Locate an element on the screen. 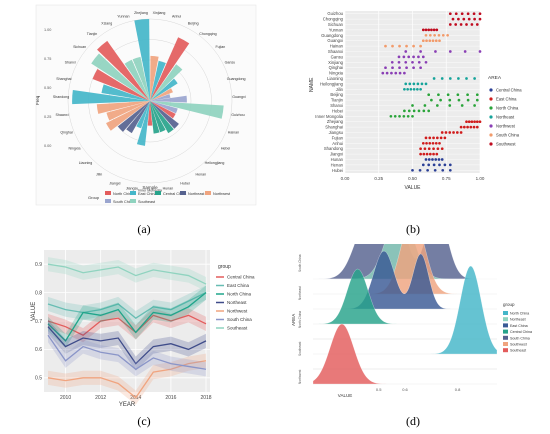 Image resolution: width=550 pixels, height=434 pixels. legend-label-1: East China is located at coordinates (238, 285).